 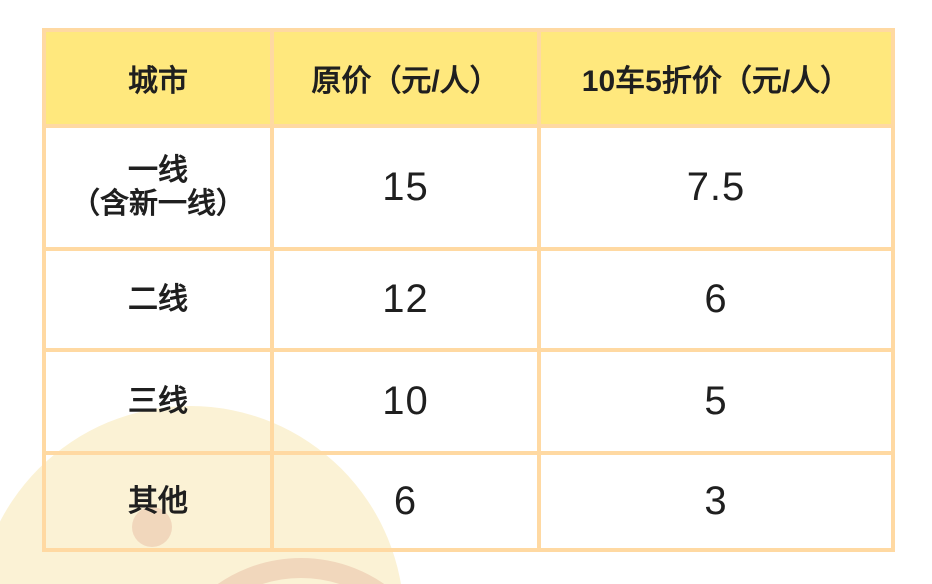 I want to click on cell-city-tier1: 一线 （含新一线）, so click(x=158, y=187).